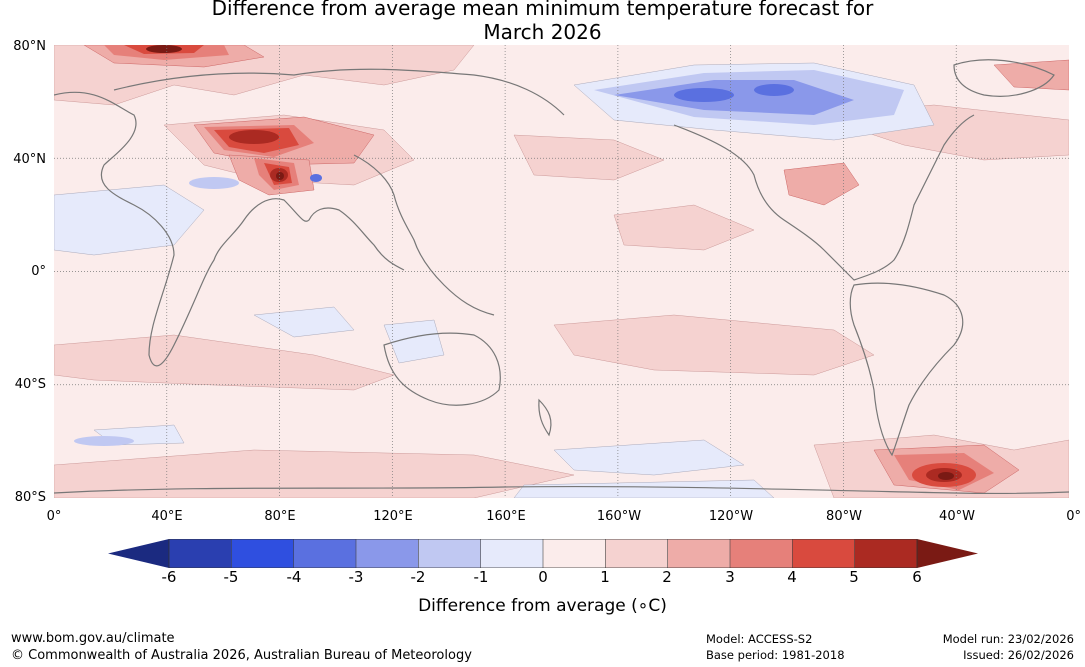 The image size is (1085, 667). What do you see at coordinates (93, 638) in the screenshot?
I see `footer-website: www.bom.gov.au/climate` at bounding box center [93, 638].